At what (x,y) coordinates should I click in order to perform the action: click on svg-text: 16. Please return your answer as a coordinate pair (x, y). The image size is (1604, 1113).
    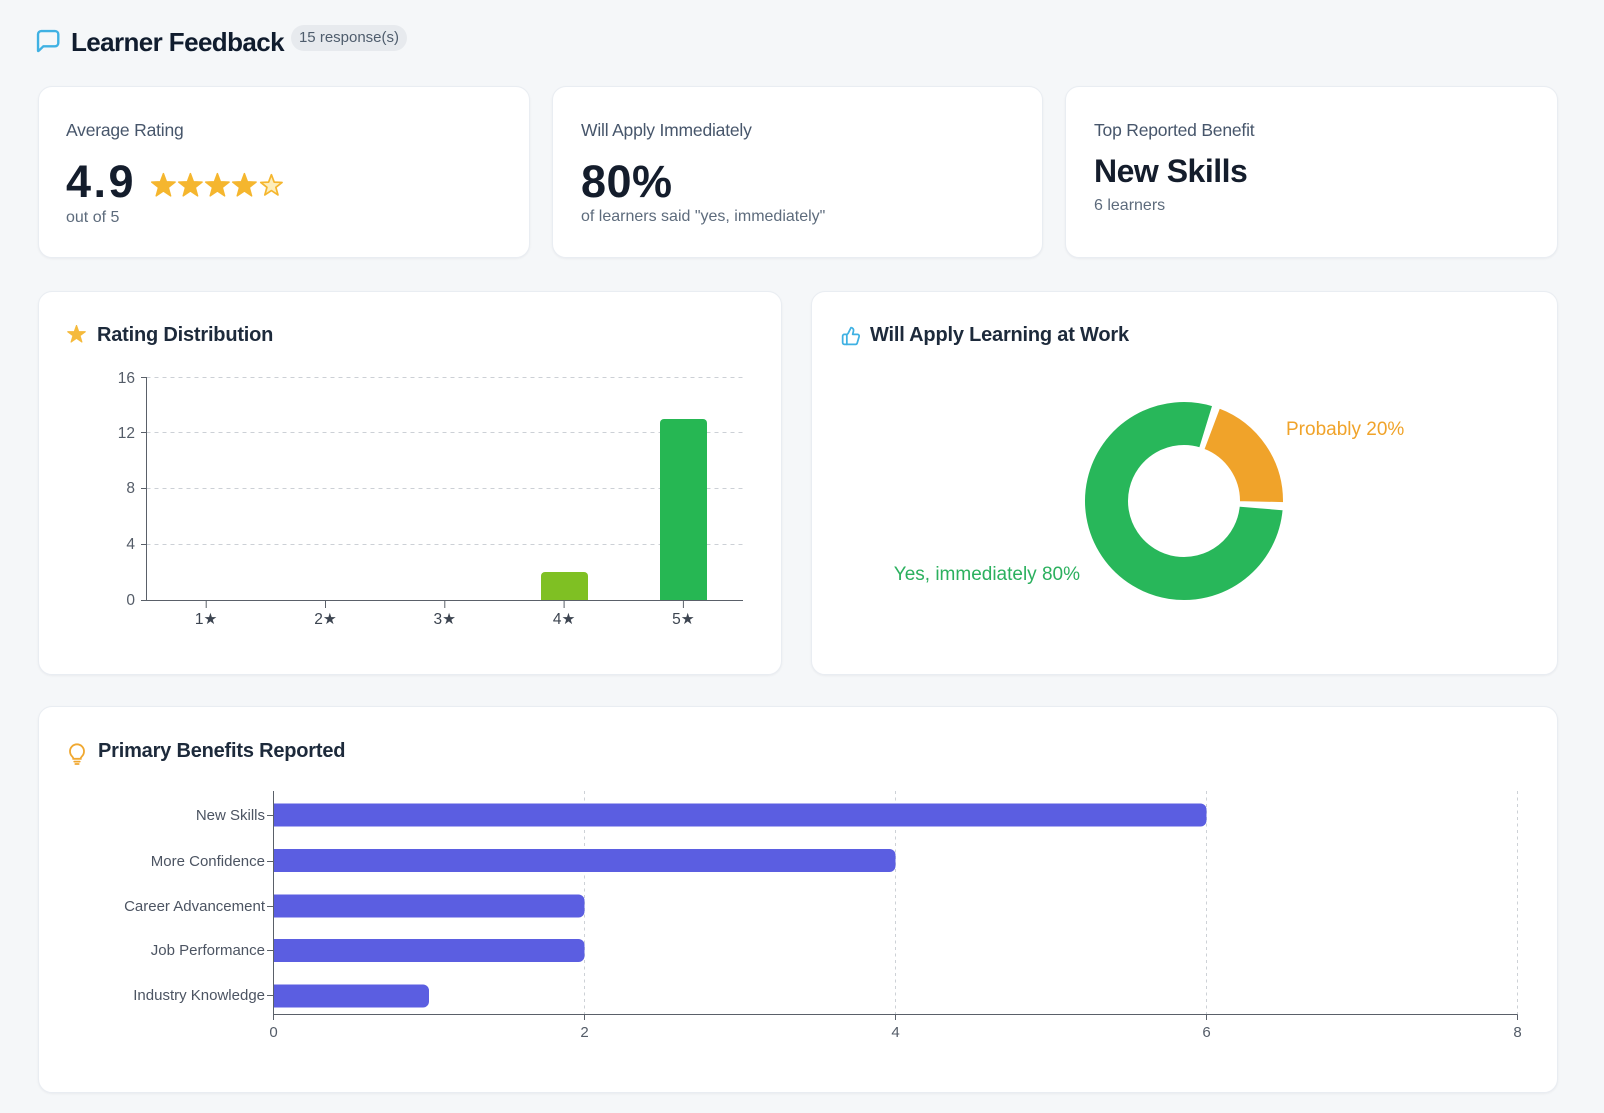
    Looking at the image, I should click on (126, 378).